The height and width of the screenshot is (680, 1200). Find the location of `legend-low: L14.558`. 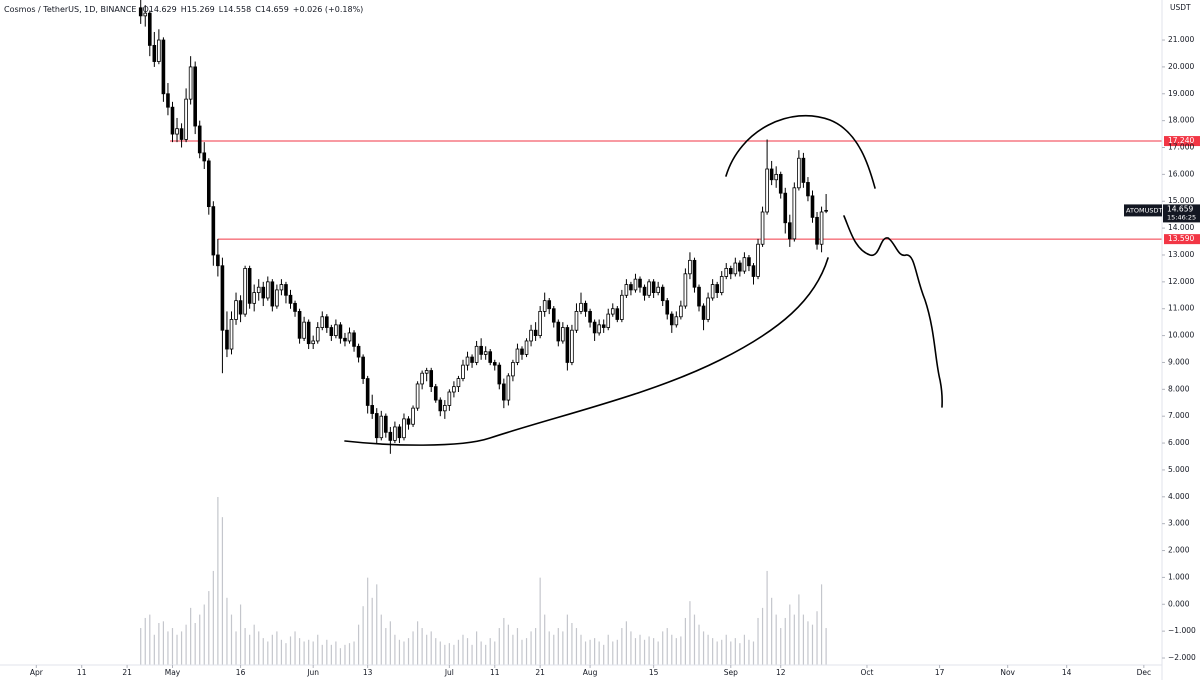

legend-low: L14.558 is located at coordinates (235, 9).